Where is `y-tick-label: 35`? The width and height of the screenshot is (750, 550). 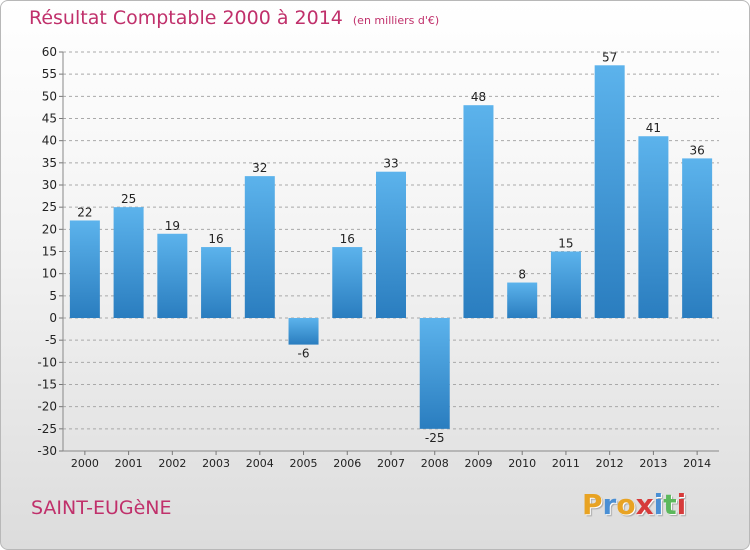 y-tick-label: 35 is located at coordinates (49, 163).